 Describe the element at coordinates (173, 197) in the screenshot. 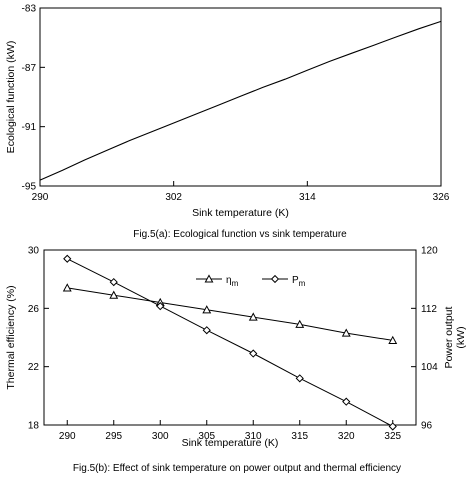

I see `chart-a-x-tick-label: 302` at that location.